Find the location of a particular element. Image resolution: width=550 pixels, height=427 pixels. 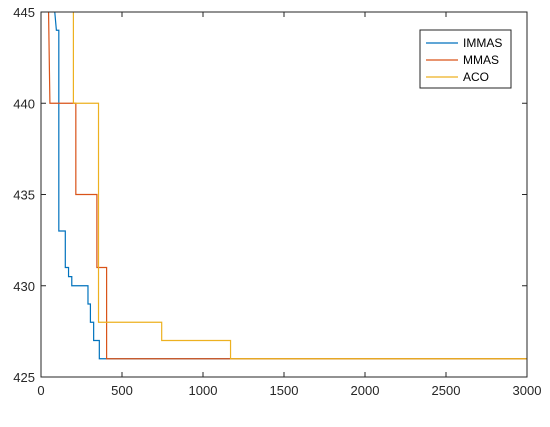

x-tick-label: 500 is located at coordinates (122, 390).